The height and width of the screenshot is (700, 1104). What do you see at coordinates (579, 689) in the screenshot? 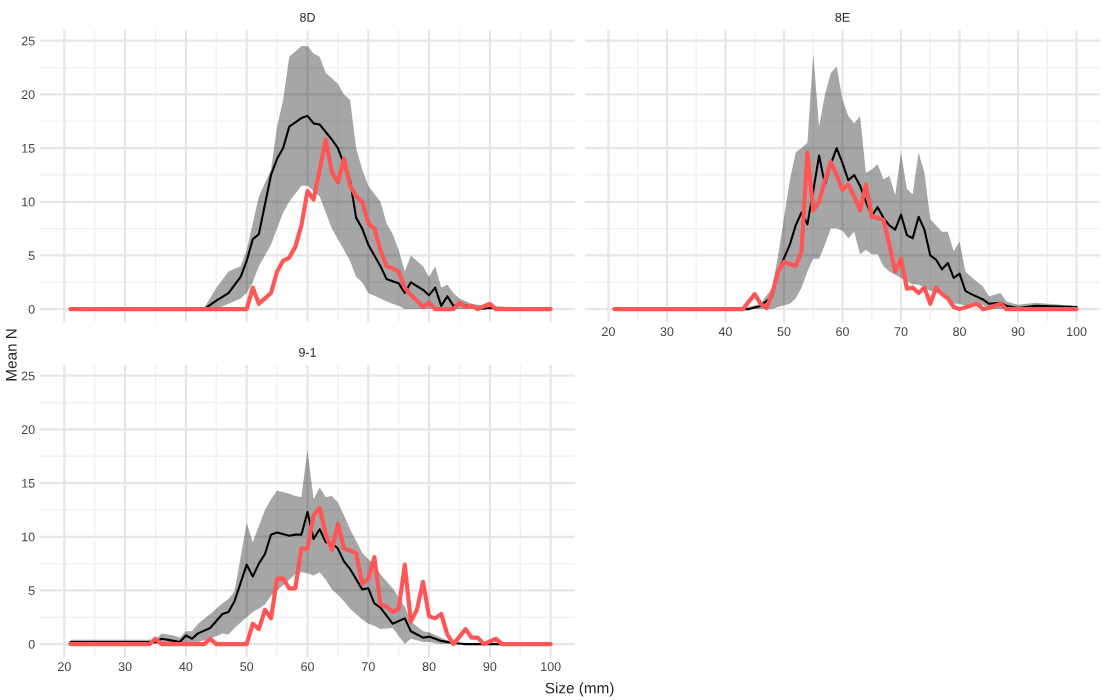
I see `x-axis-title: Size (mm)` at bounding box center [579, 689].